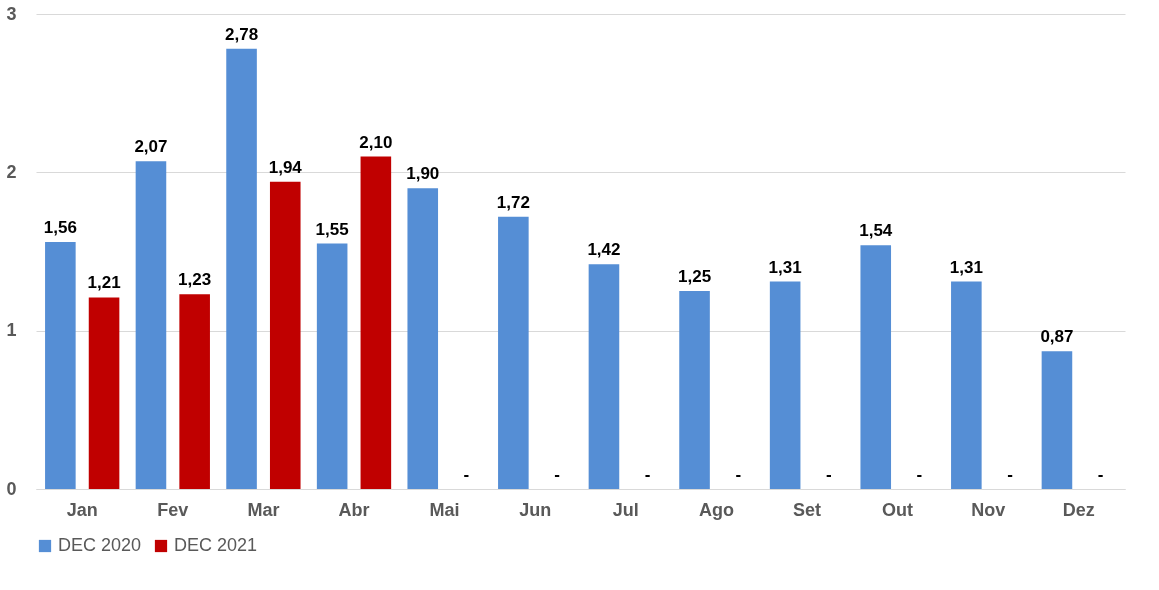 The width and height of the screenshot is (1159, 590). I want to click on x-tick-label: Dez, so click(1078, 509).